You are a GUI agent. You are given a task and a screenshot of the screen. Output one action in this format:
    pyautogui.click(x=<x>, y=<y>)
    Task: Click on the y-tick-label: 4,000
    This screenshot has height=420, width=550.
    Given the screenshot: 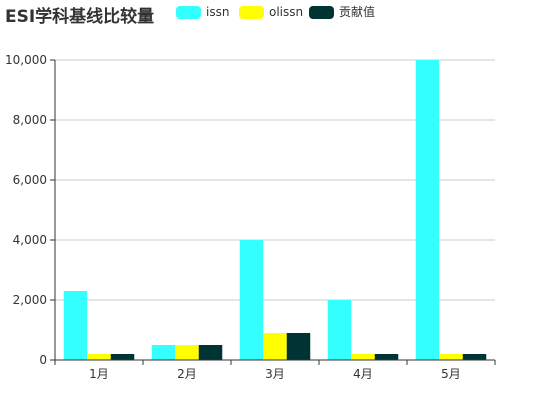 What is the action you would take?
    pyautogui.click(x=30, y=240)
    